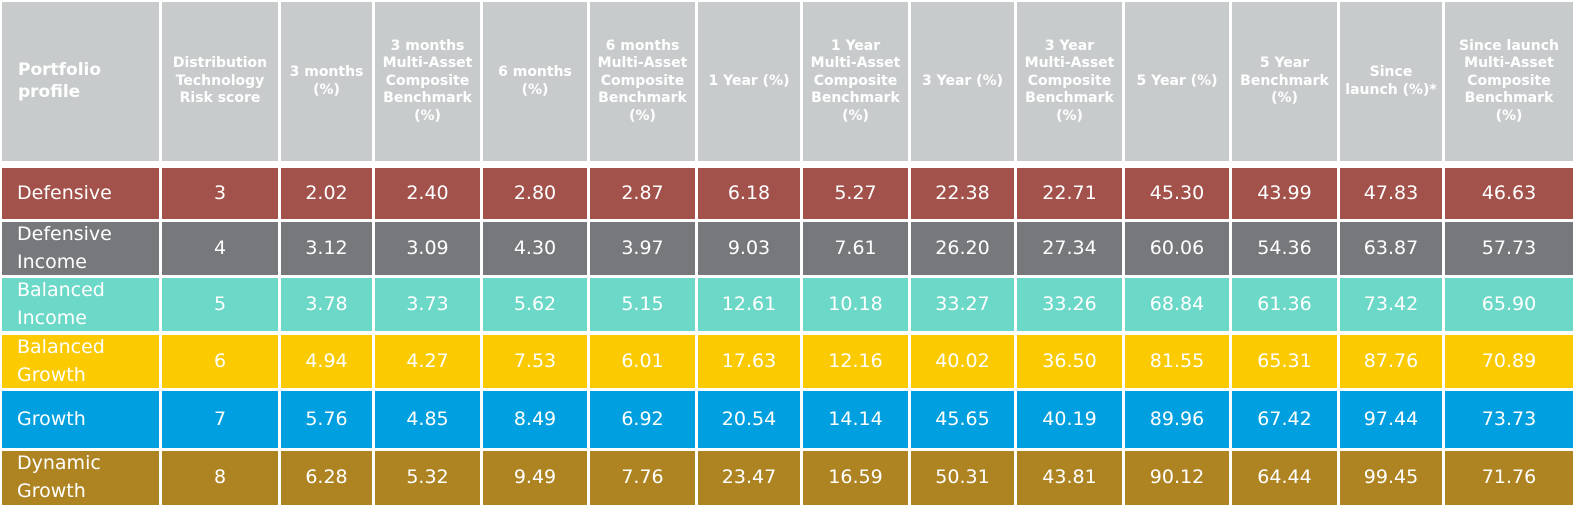 The image size is (1574, 520). What do you see at coordinates (962, 419) in the screenshot?
I see `table-cell: 45.65` at bounding box center [962, 419].